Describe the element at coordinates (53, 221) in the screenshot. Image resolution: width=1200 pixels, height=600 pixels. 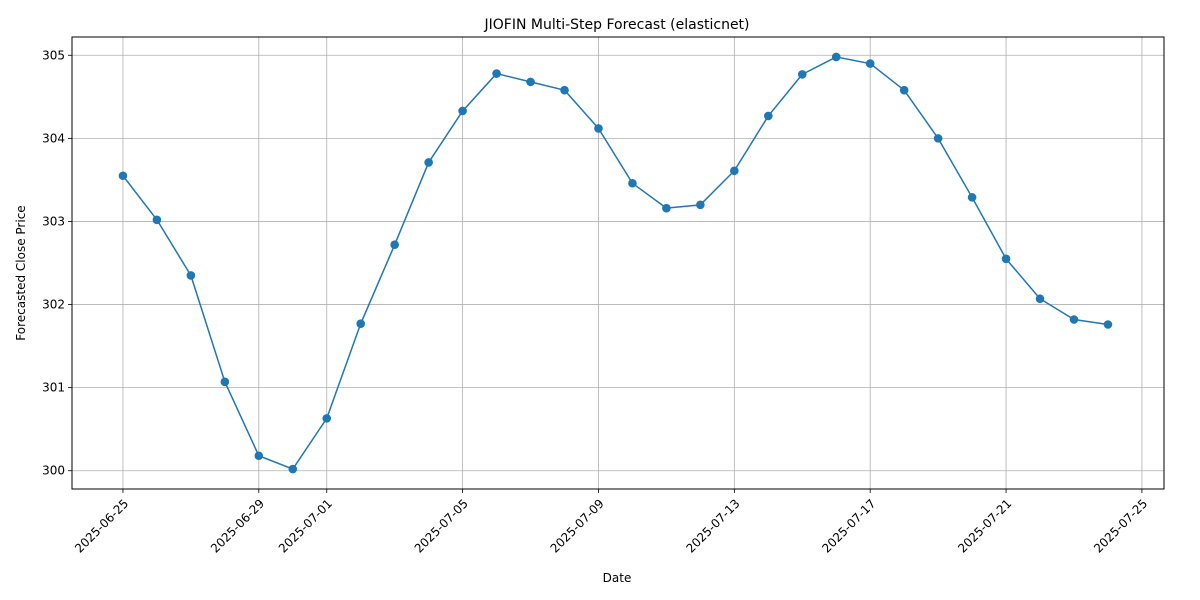
I see `y-tick-label: 303` at that location.